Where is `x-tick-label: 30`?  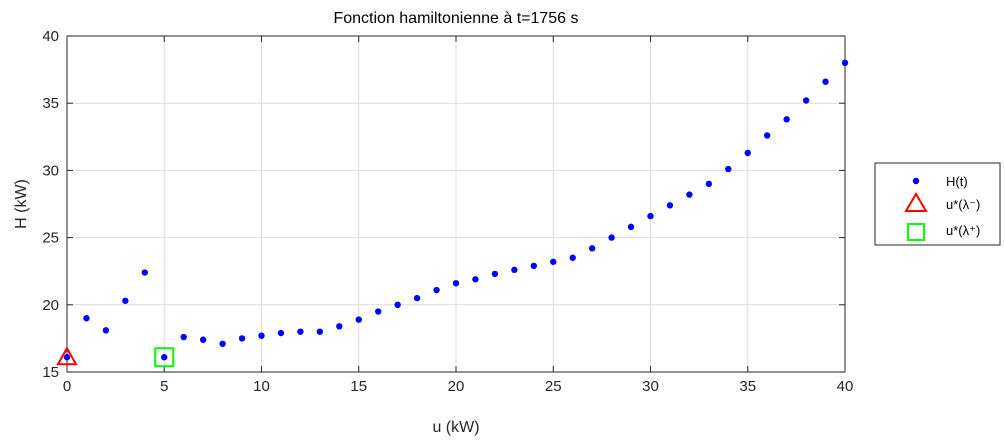
x-tick-label: 30 is located at coordinates (650, 386).